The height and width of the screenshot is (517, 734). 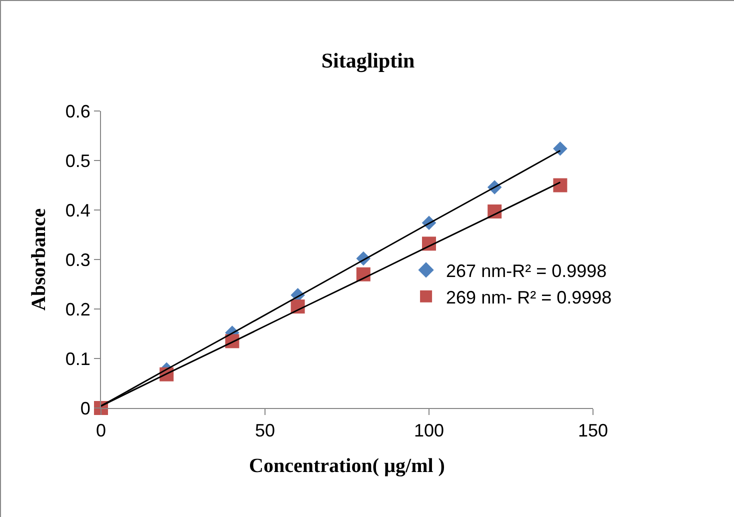 I want to click on y-tick-label: 0.3, so click(x=77, y=260).